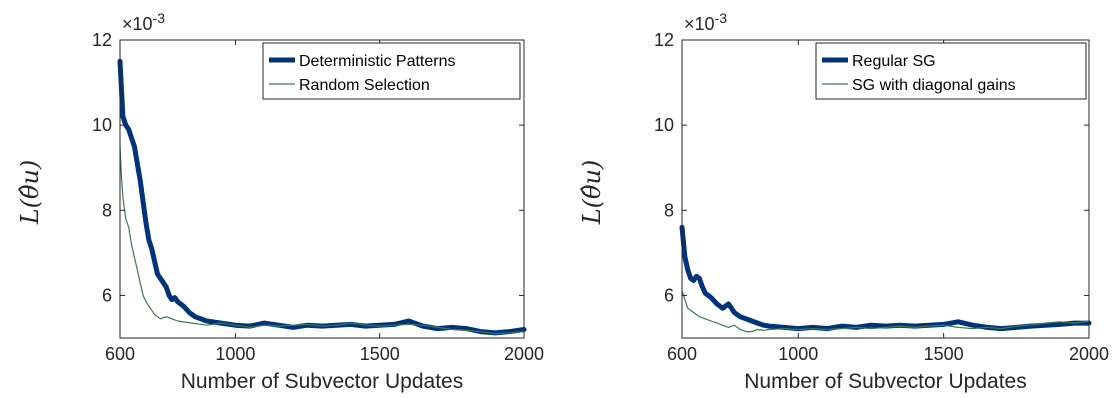 The image size is (1120, 398). Describe the element at coordinates (934, 85) in the screenshot. I see `legend-label-2: SG with diagonal gains` at that location.